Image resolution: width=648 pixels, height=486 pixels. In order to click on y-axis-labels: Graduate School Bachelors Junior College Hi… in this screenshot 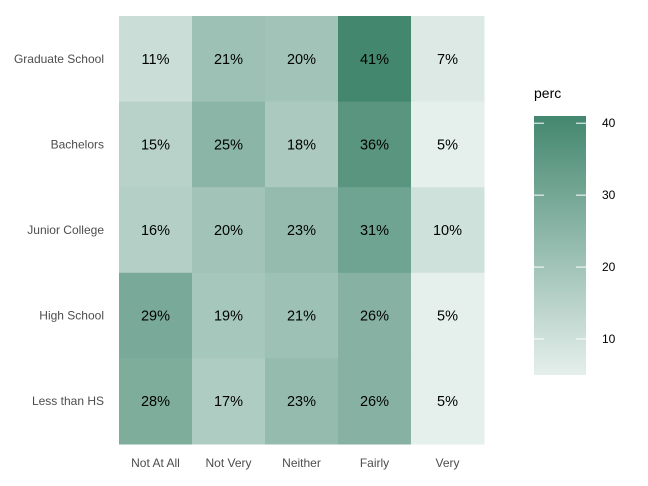, I will do `click(59, 230)`.